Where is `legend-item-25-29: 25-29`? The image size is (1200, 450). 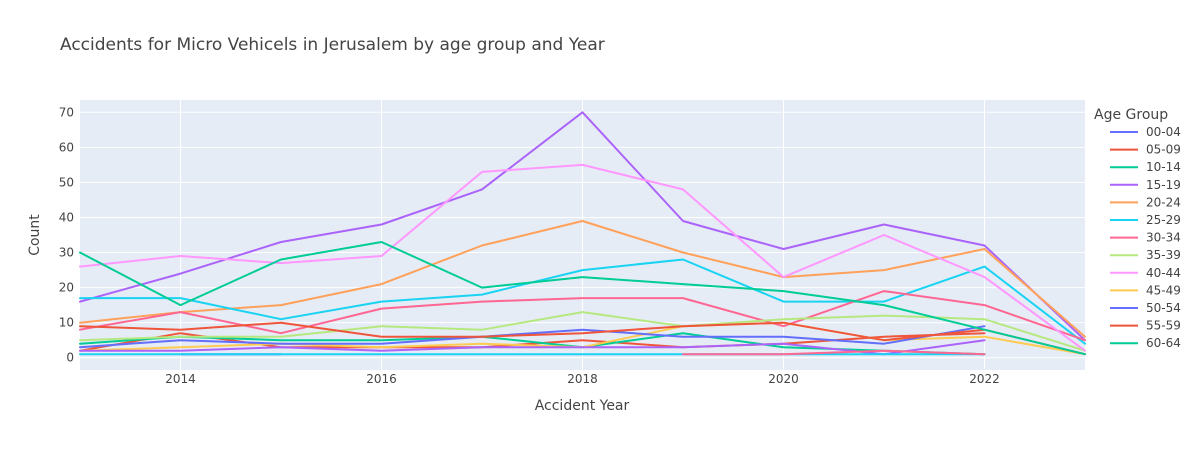 legend-item-25-29: 25-29 is located at coordinates (1145, 220).